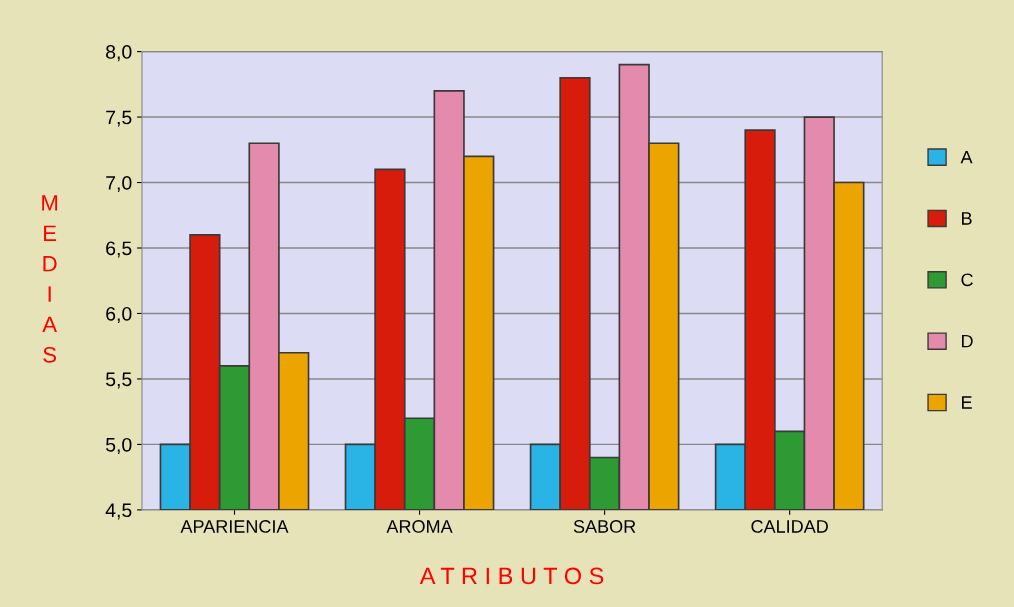 The height and width of the screenshot is (607, 1014). What do you see at coordinates (119, 118) in the screenshot?
I see `y-tick-label: 7,5` at bounding box center [119, 118].